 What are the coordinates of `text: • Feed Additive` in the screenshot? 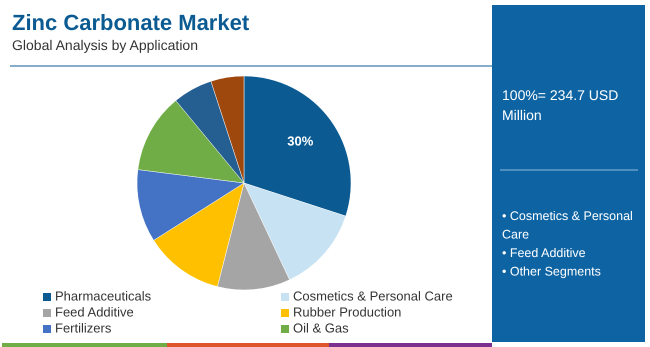 It's located at (544, 253).